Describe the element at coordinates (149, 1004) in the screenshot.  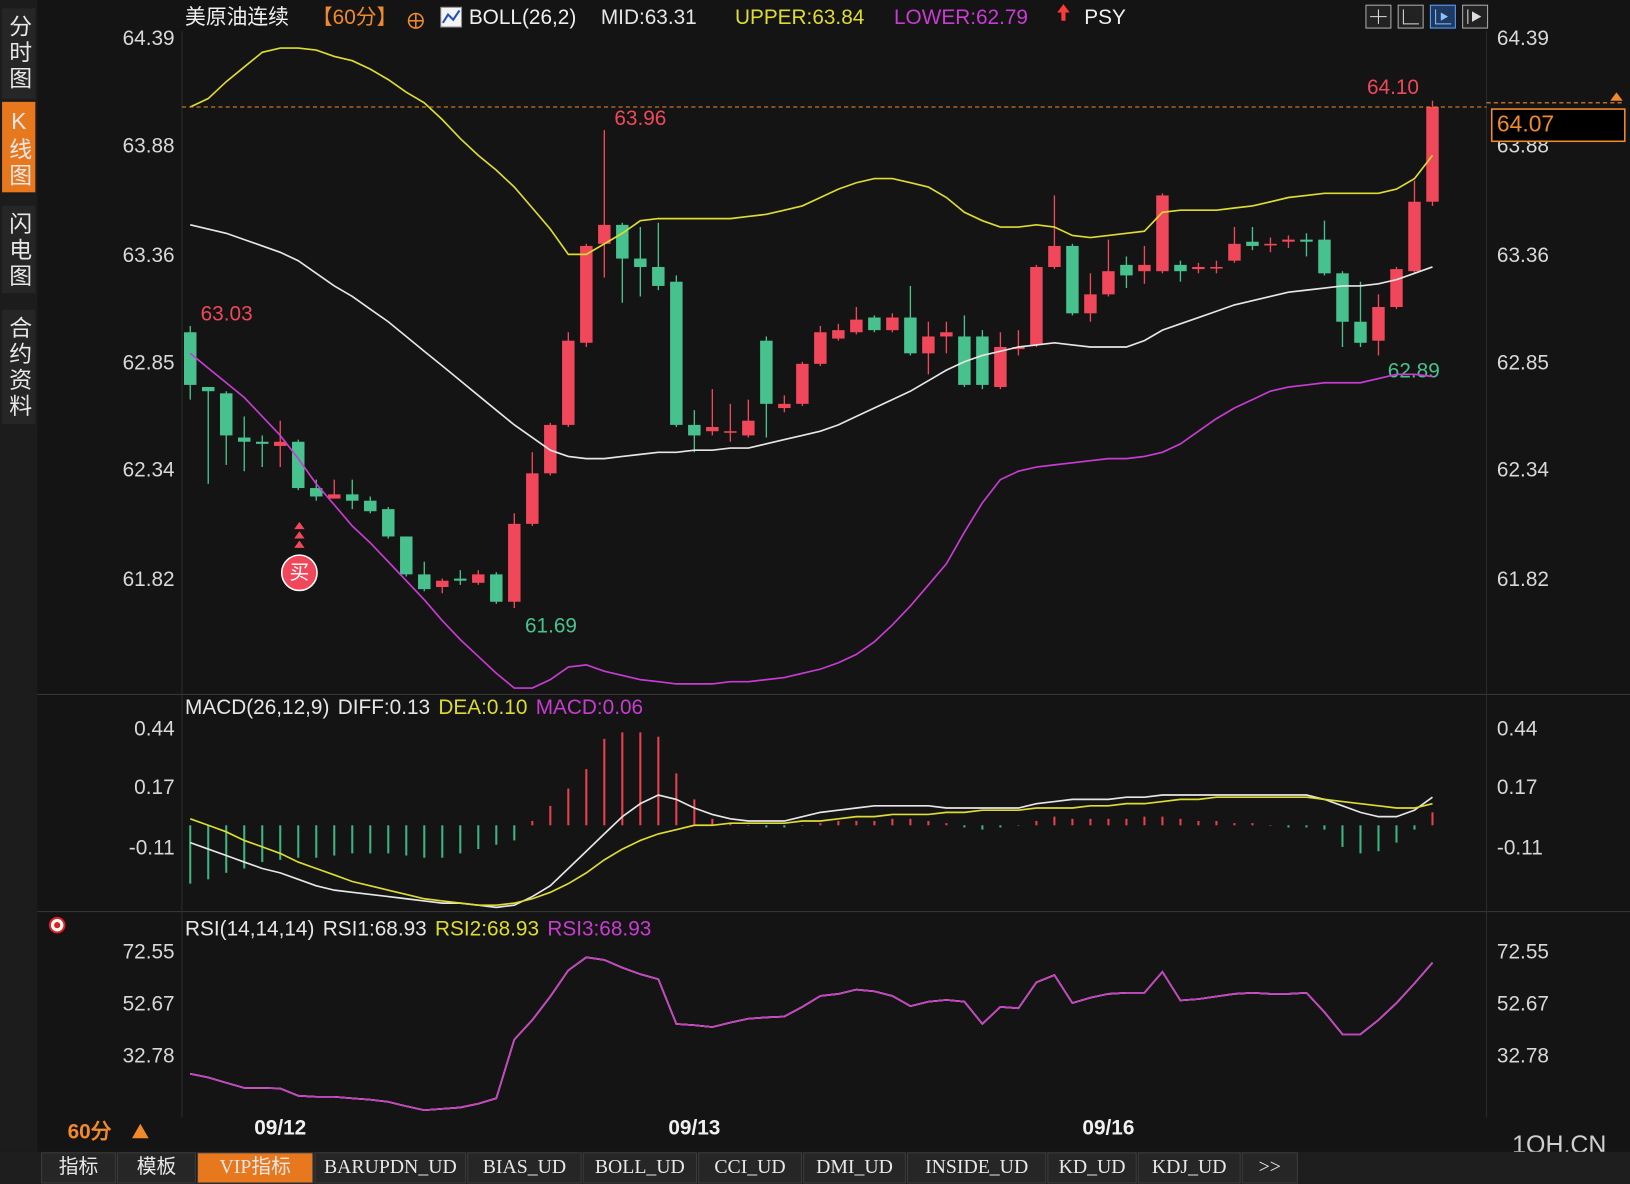
I see `y-tick-label: 52.67` at that location.